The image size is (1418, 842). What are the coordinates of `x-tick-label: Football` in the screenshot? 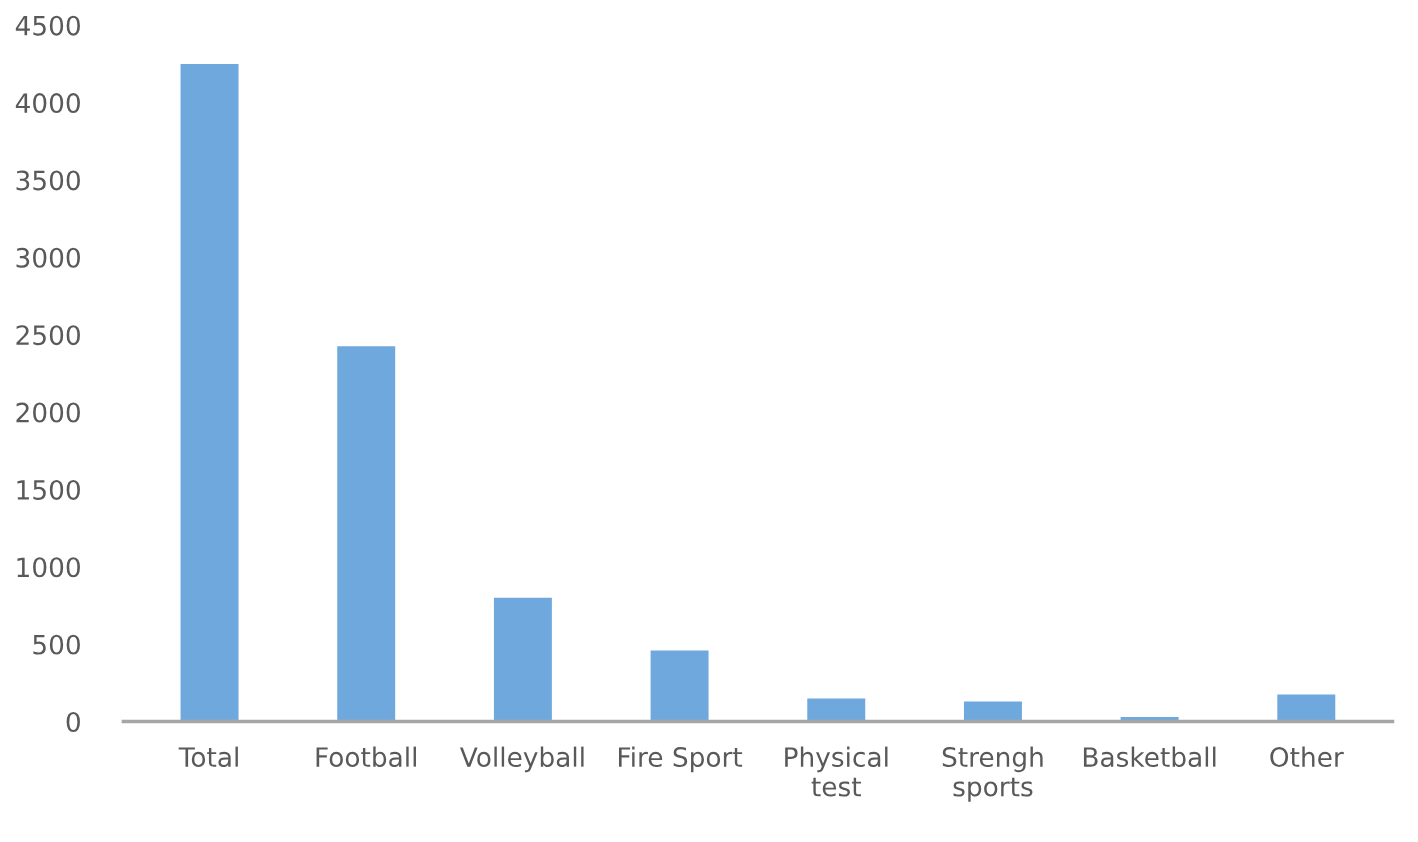 It's located at (366, 757).